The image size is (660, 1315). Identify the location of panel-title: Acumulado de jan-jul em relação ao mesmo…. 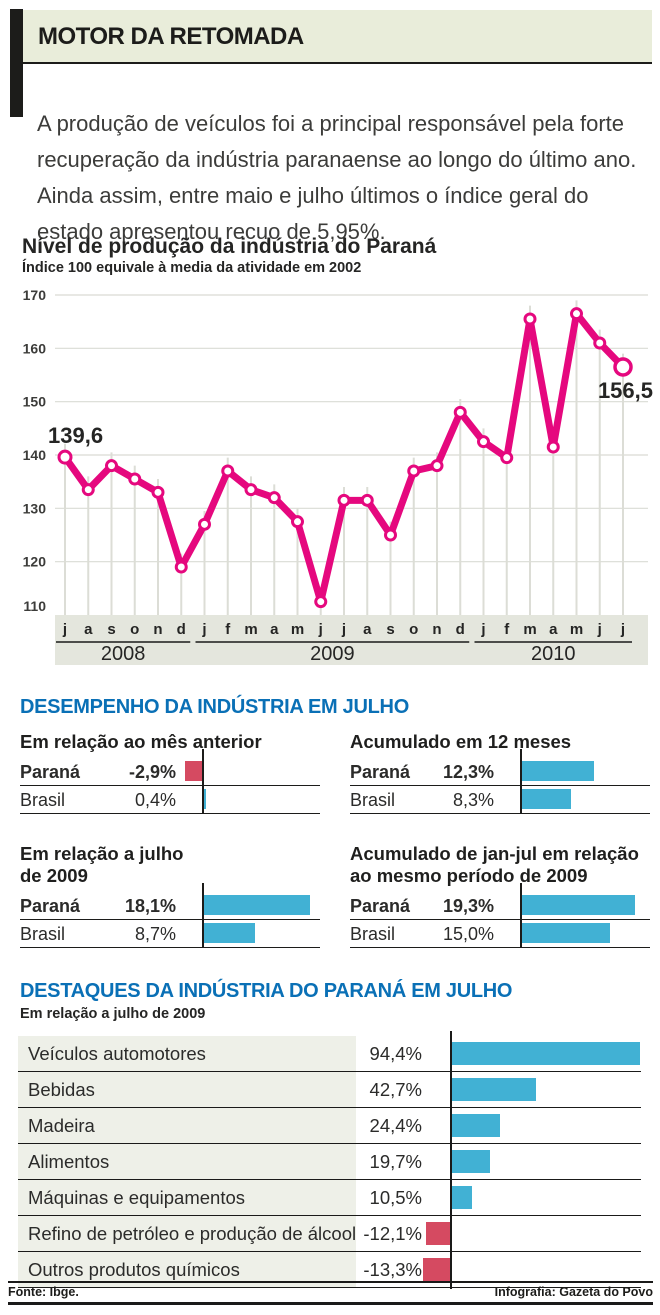
(494, 864).